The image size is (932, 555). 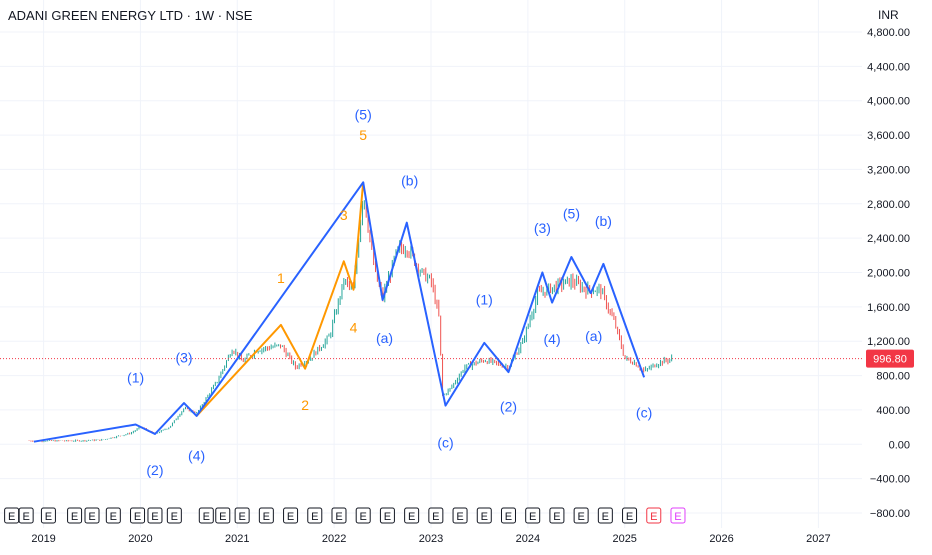 What do you see at coordinates (888, 15) in the screenshot?
I see `currency-label: INR` at bounding box center [888, 15].